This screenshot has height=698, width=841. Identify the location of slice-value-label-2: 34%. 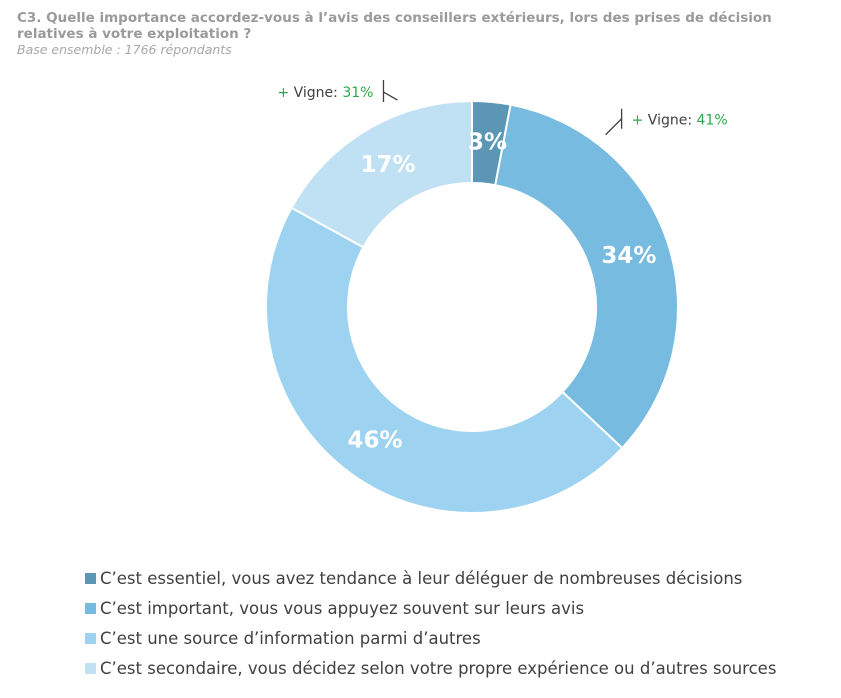
(628, 256).